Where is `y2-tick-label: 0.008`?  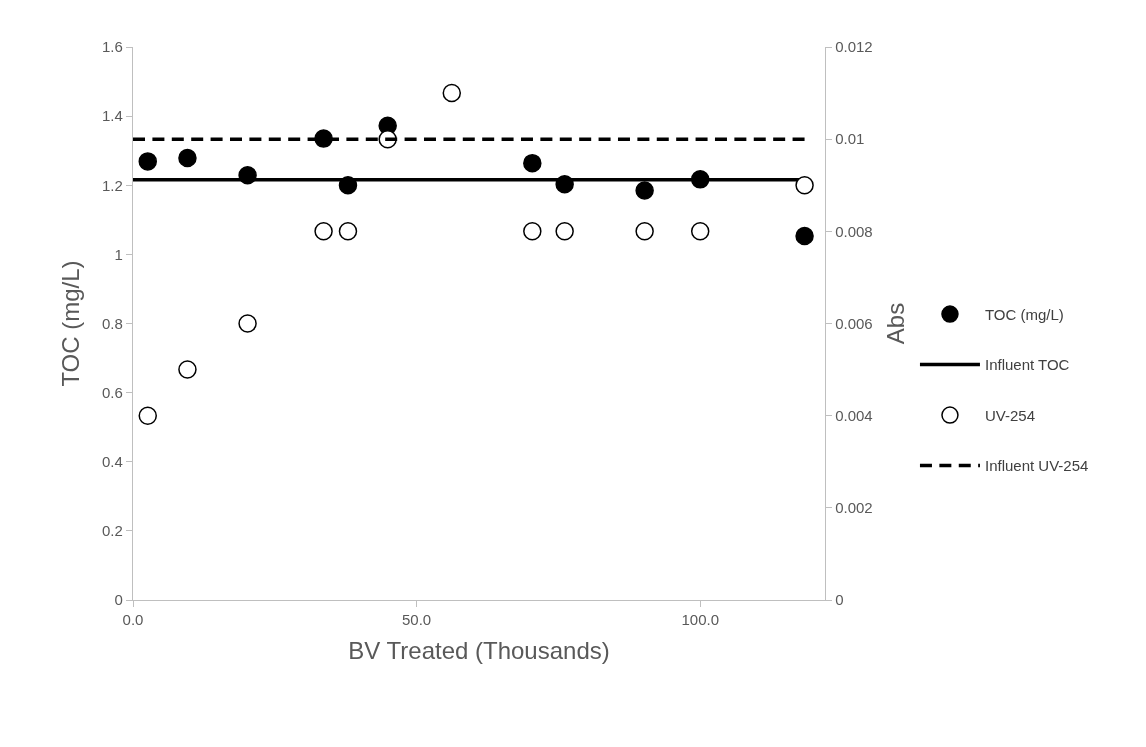
y2-tick-label: 0.008 is located at coordinates (854, 231).